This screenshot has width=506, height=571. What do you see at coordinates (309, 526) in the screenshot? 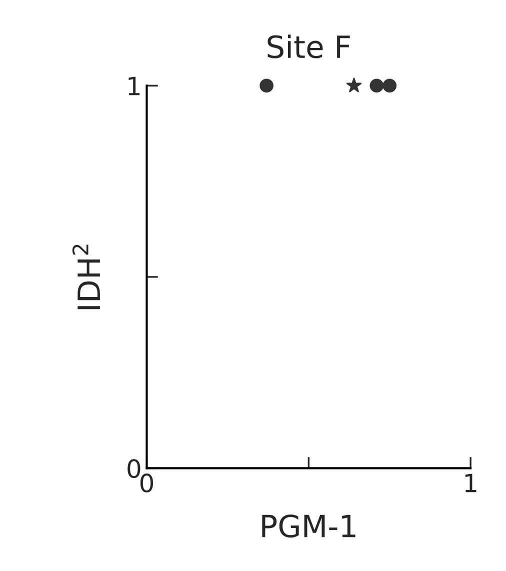
I see `x-axis-title: PGM-1` at bounding box center [309, 526].